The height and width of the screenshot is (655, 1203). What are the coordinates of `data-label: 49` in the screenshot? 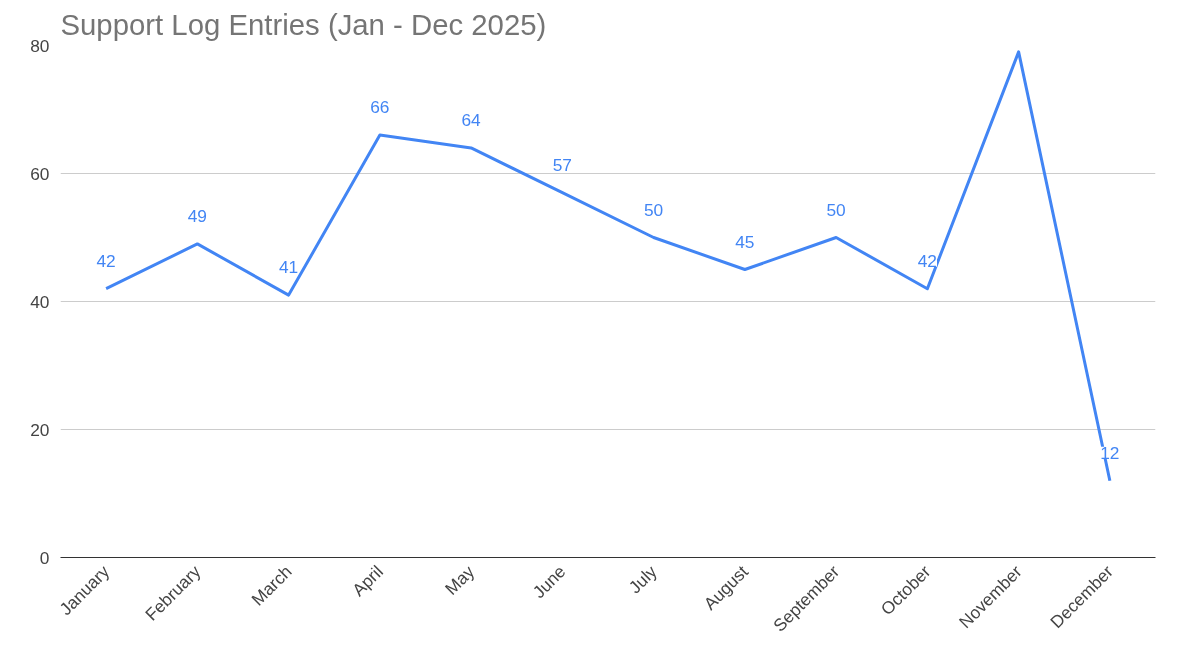 It's located at (197, 215).